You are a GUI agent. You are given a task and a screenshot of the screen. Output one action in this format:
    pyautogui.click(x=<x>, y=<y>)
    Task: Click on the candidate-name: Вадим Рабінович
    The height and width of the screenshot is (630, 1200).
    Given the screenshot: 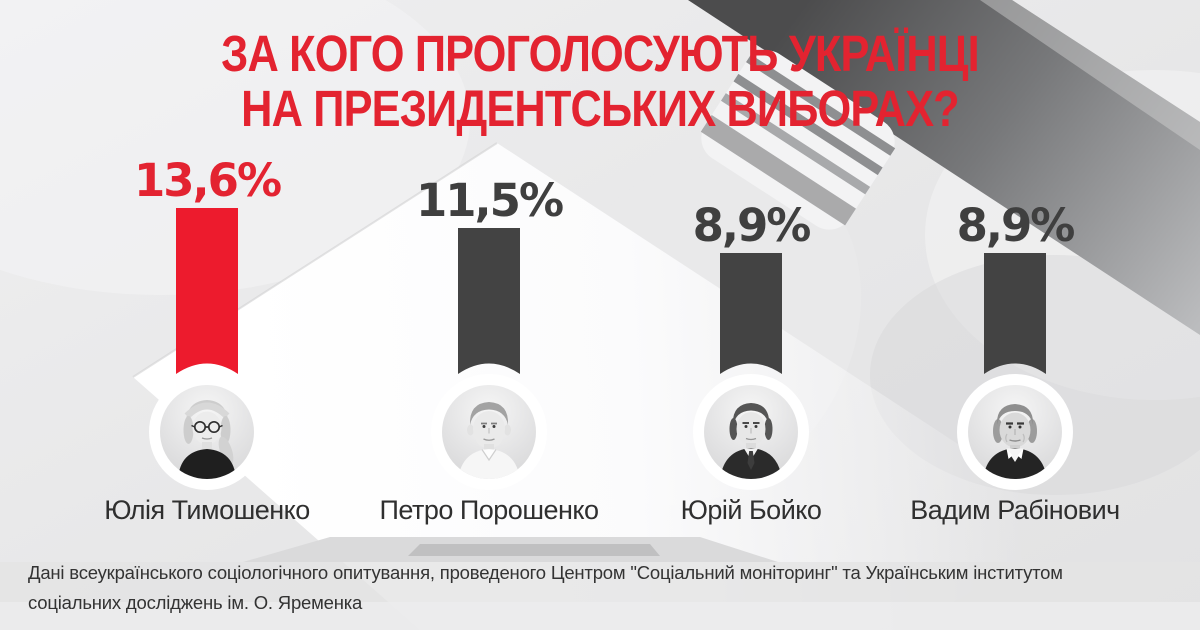 What is the action you would take?
    pyautogui.click(x=1015, y=510)
    